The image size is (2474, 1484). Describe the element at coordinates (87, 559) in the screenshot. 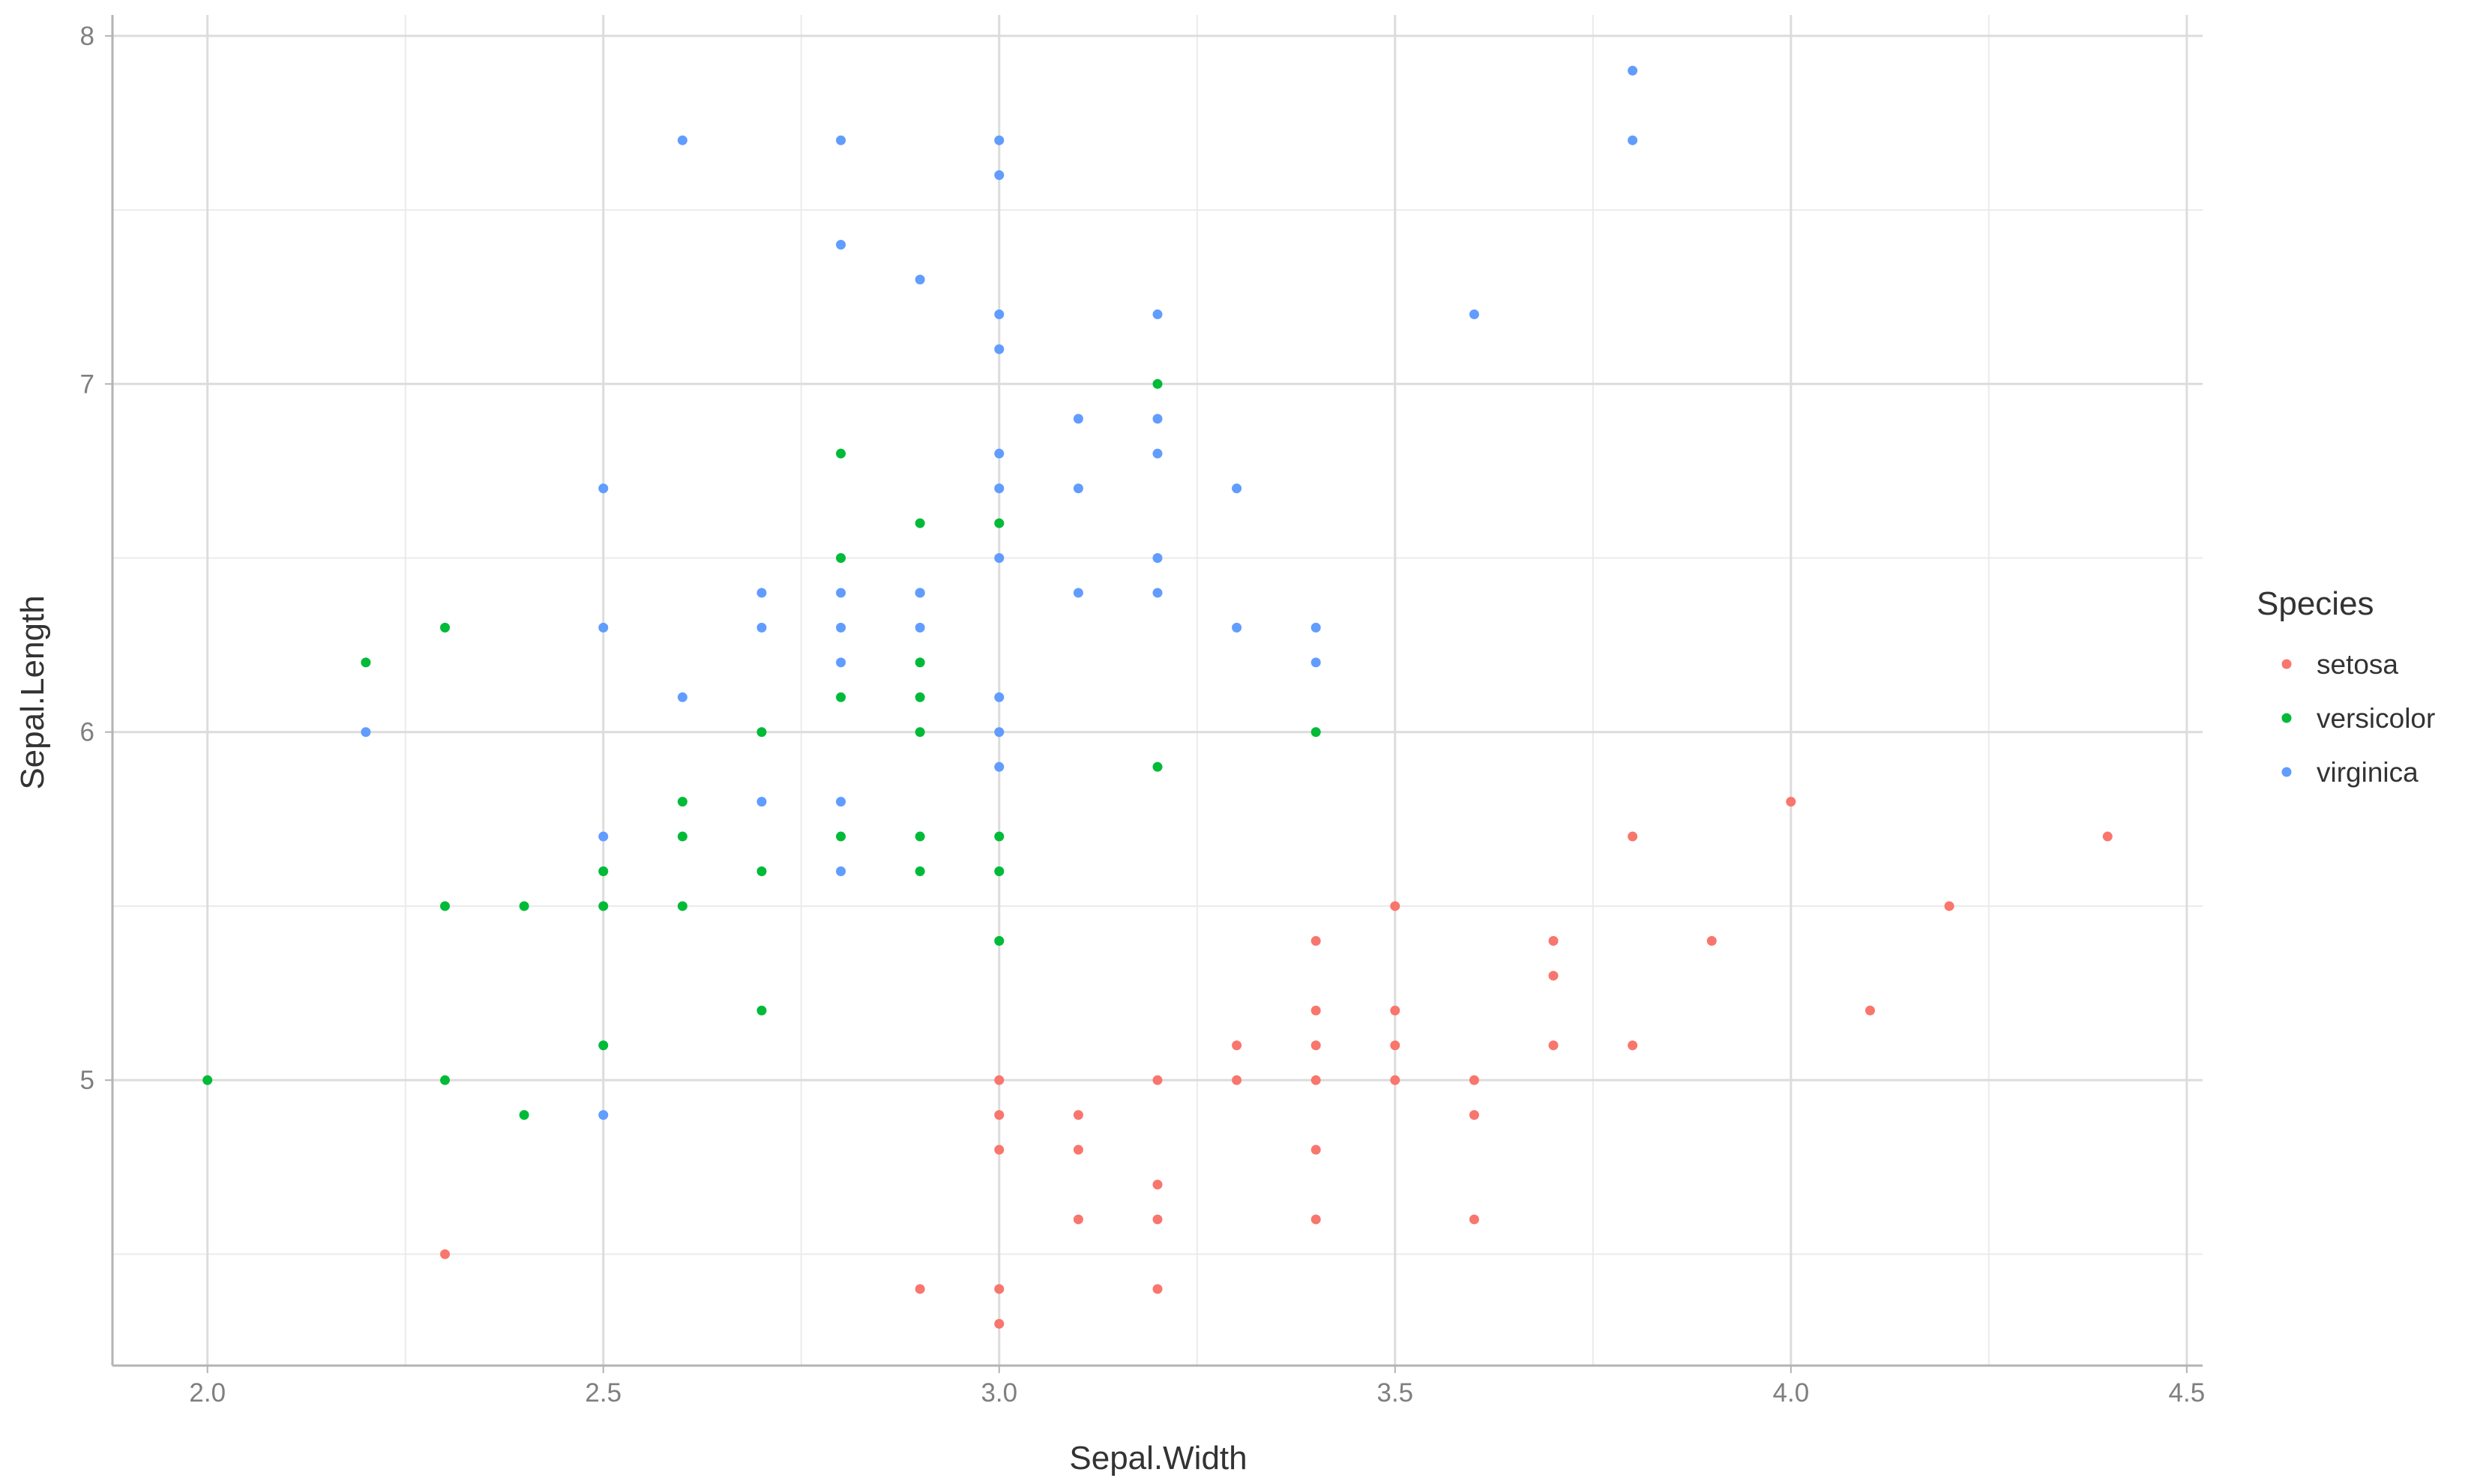

I see `y-tick-labels: 5 6 7 8` at that location.